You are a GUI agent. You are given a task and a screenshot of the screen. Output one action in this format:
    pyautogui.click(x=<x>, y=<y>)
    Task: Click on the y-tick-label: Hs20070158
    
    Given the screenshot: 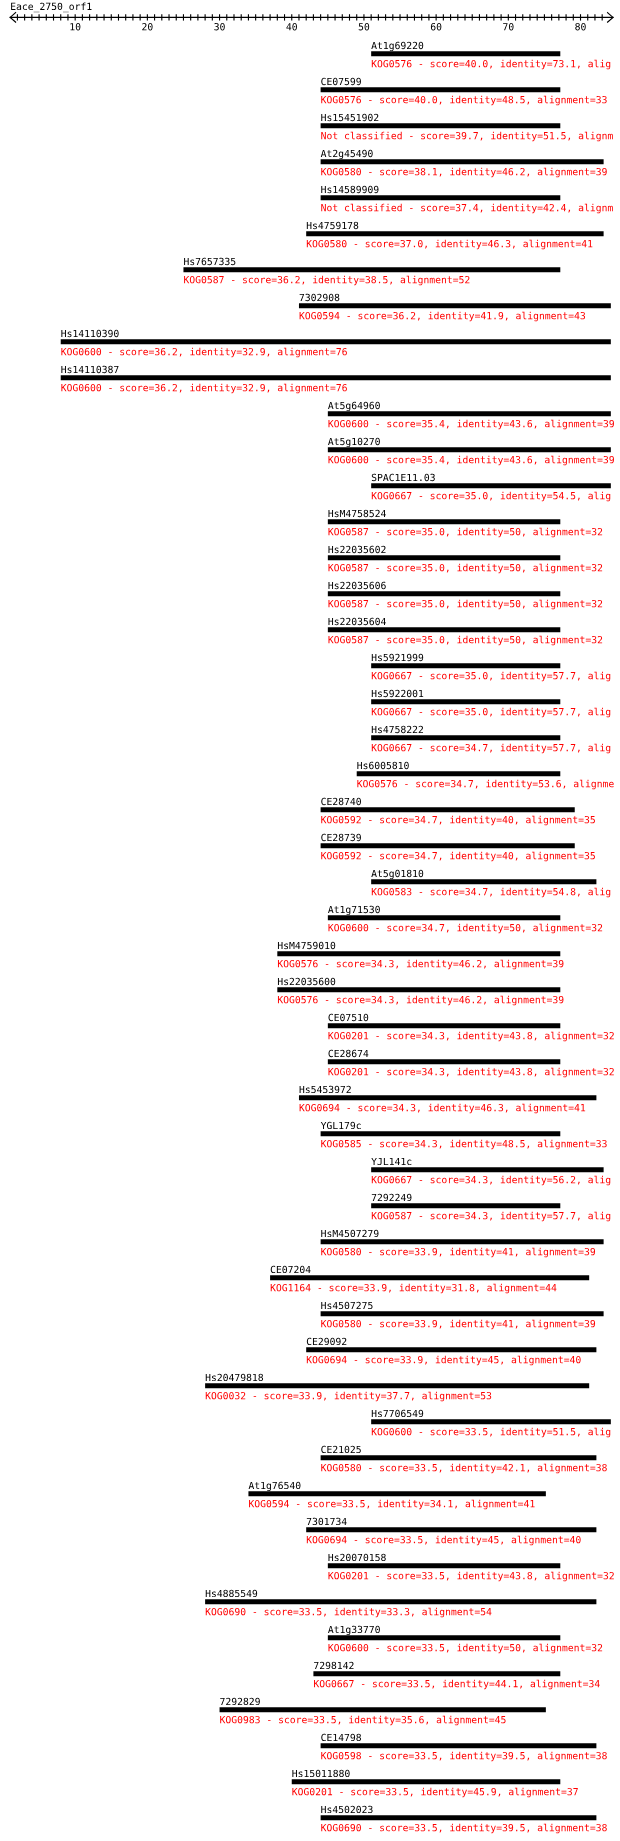 What is the action you would take?
    pyautogui.click(x=357, y=1557)
    